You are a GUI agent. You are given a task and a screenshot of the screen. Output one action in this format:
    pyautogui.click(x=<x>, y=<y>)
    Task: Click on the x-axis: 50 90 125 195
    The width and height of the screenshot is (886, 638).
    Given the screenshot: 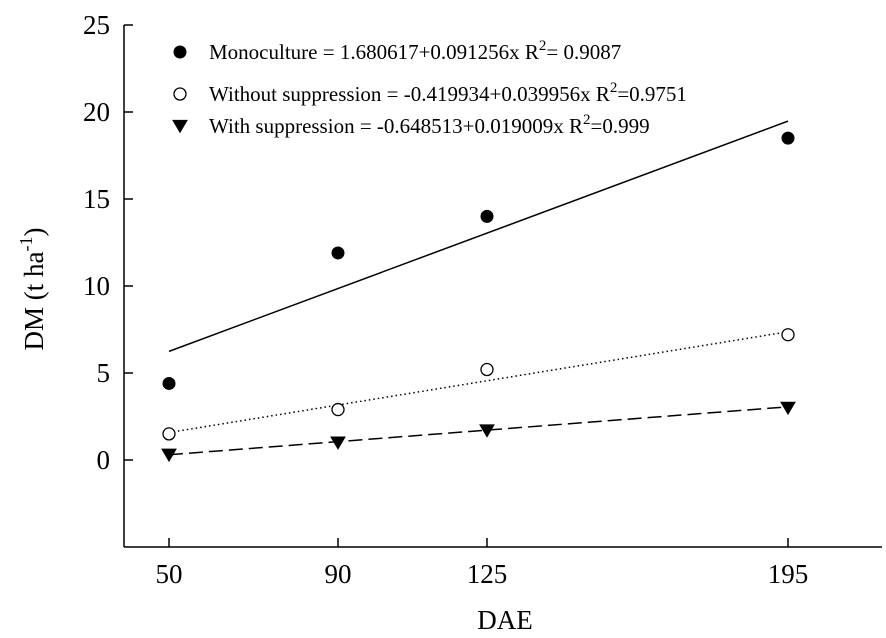 What is the action you would take?
    pyautogui.click(x=482, y=563)
    